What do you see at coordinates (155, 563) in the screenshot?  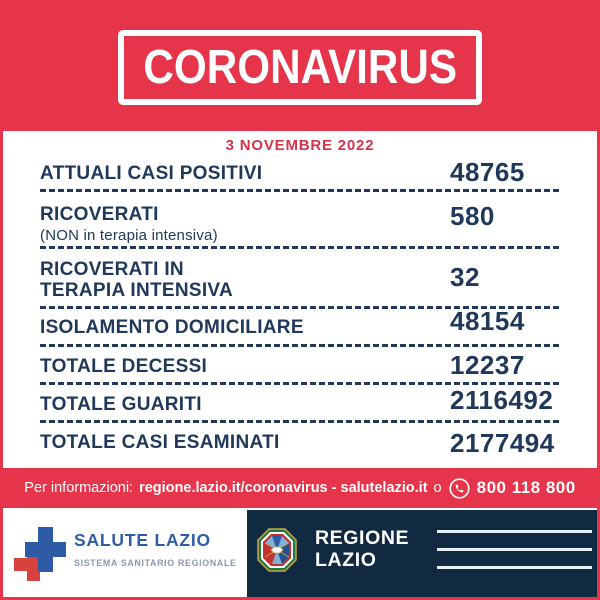 I see `salute-lazio-tagline: SISTEMA SANITARIO REGIONALE` at bounding box center [155, 563].